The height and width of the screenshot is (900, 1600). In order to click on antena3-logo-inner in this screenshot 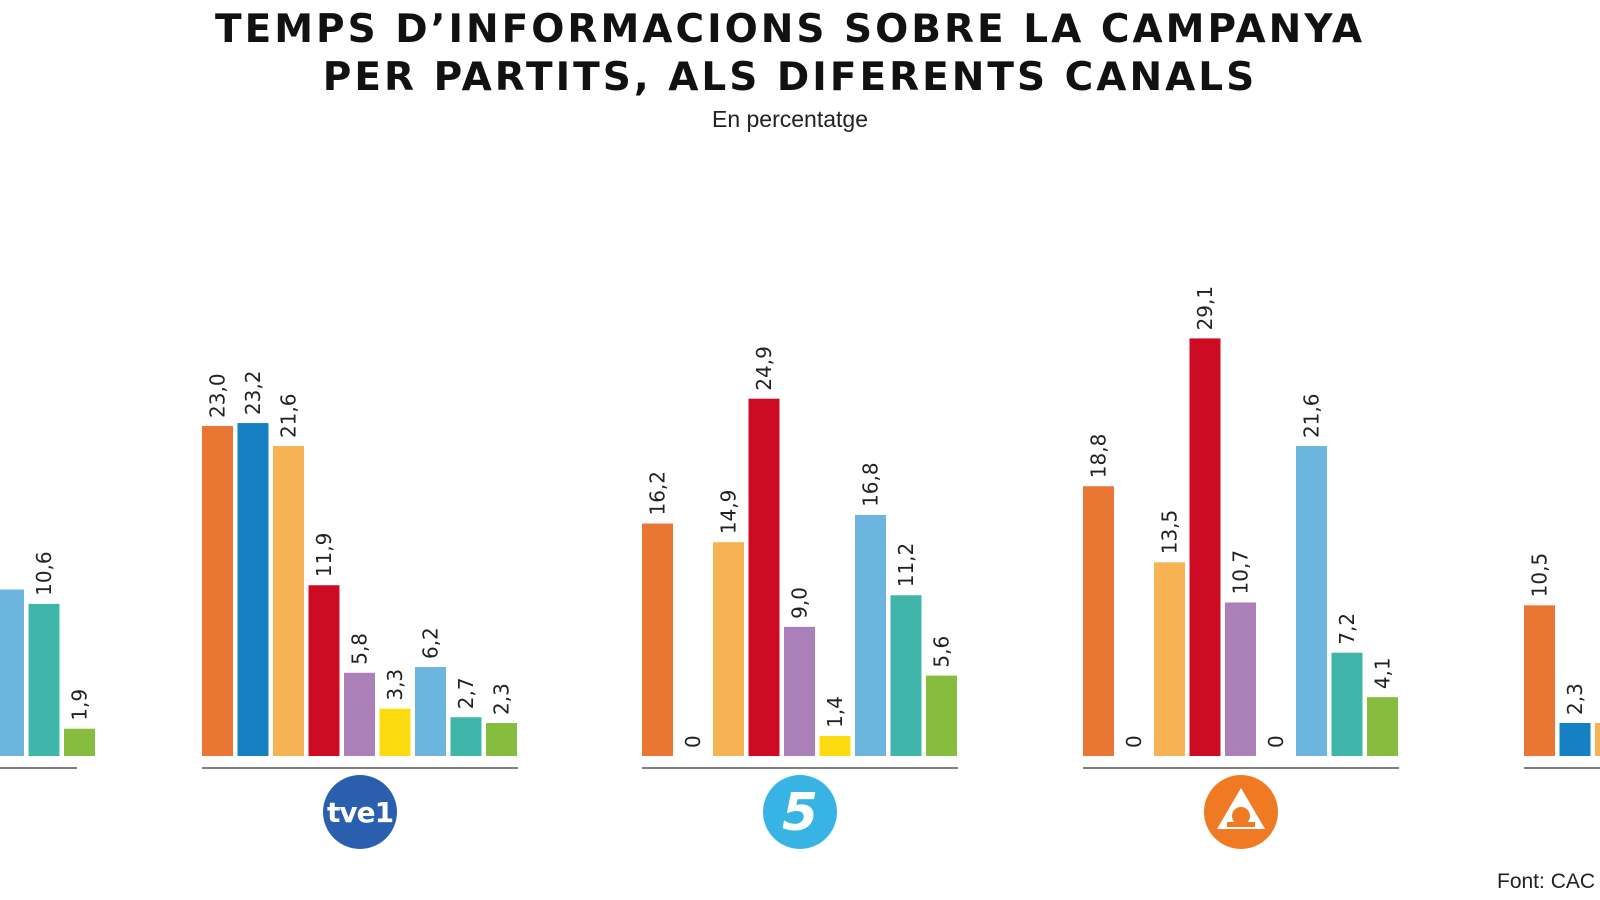, I will do `click(1241, 816)`.